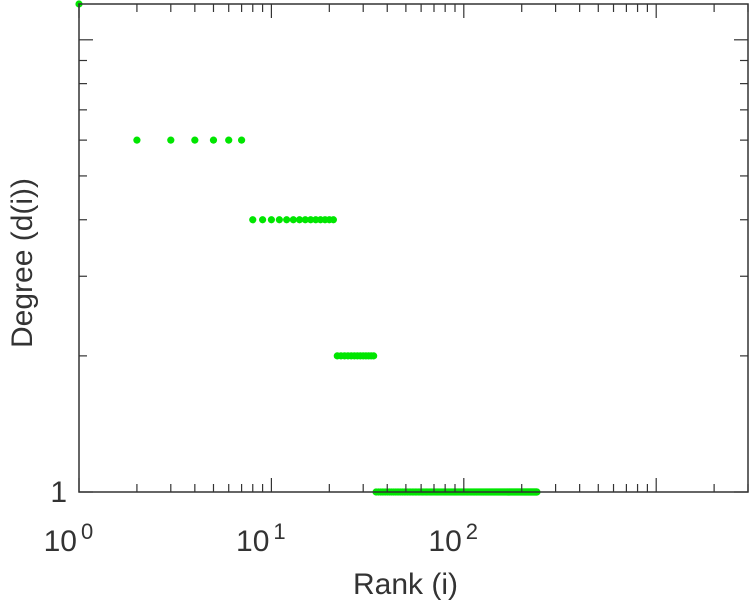  What do you see at coordinates (405, 584) in the screenshot?
I see `x-axis-title: Rank (i)` at bounding box center [405, 584].